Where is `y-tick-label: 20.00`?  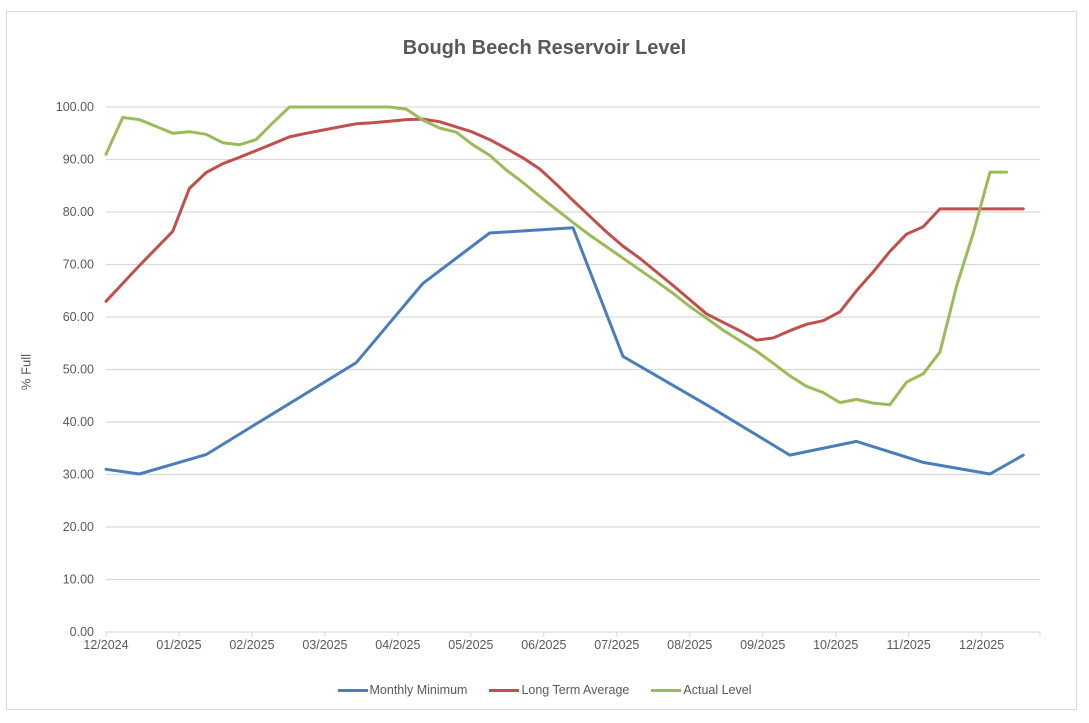
y-tick-label: 20.00 is located at coordinates (78, 527).